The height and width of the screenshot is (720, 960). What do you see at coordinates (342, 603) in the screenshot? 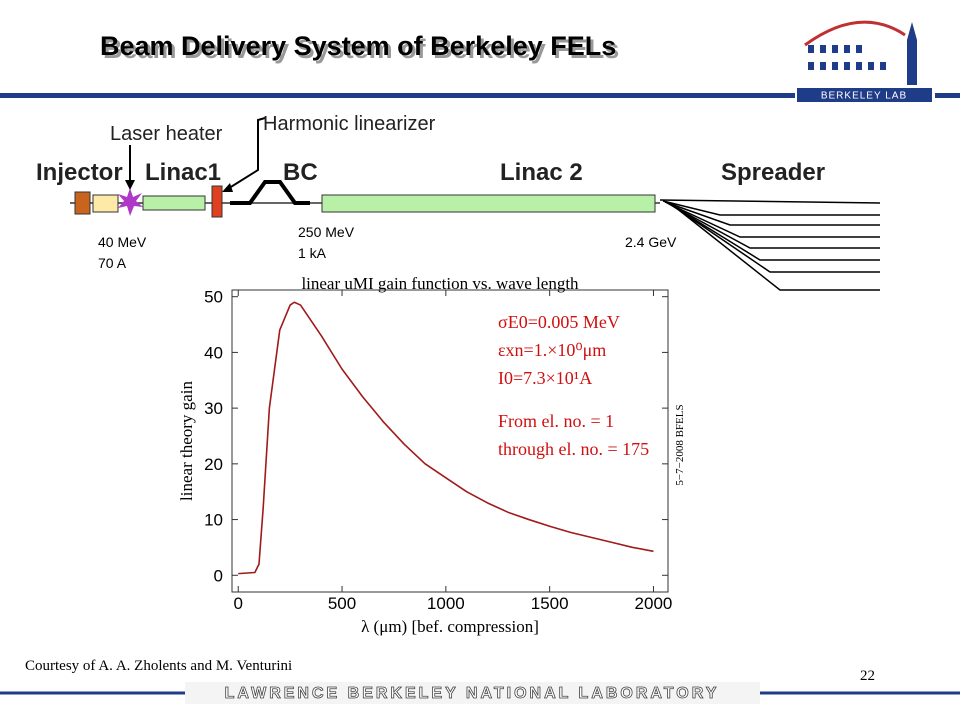
I see `x-tick-label: 500` at bounding box center [342, 603].